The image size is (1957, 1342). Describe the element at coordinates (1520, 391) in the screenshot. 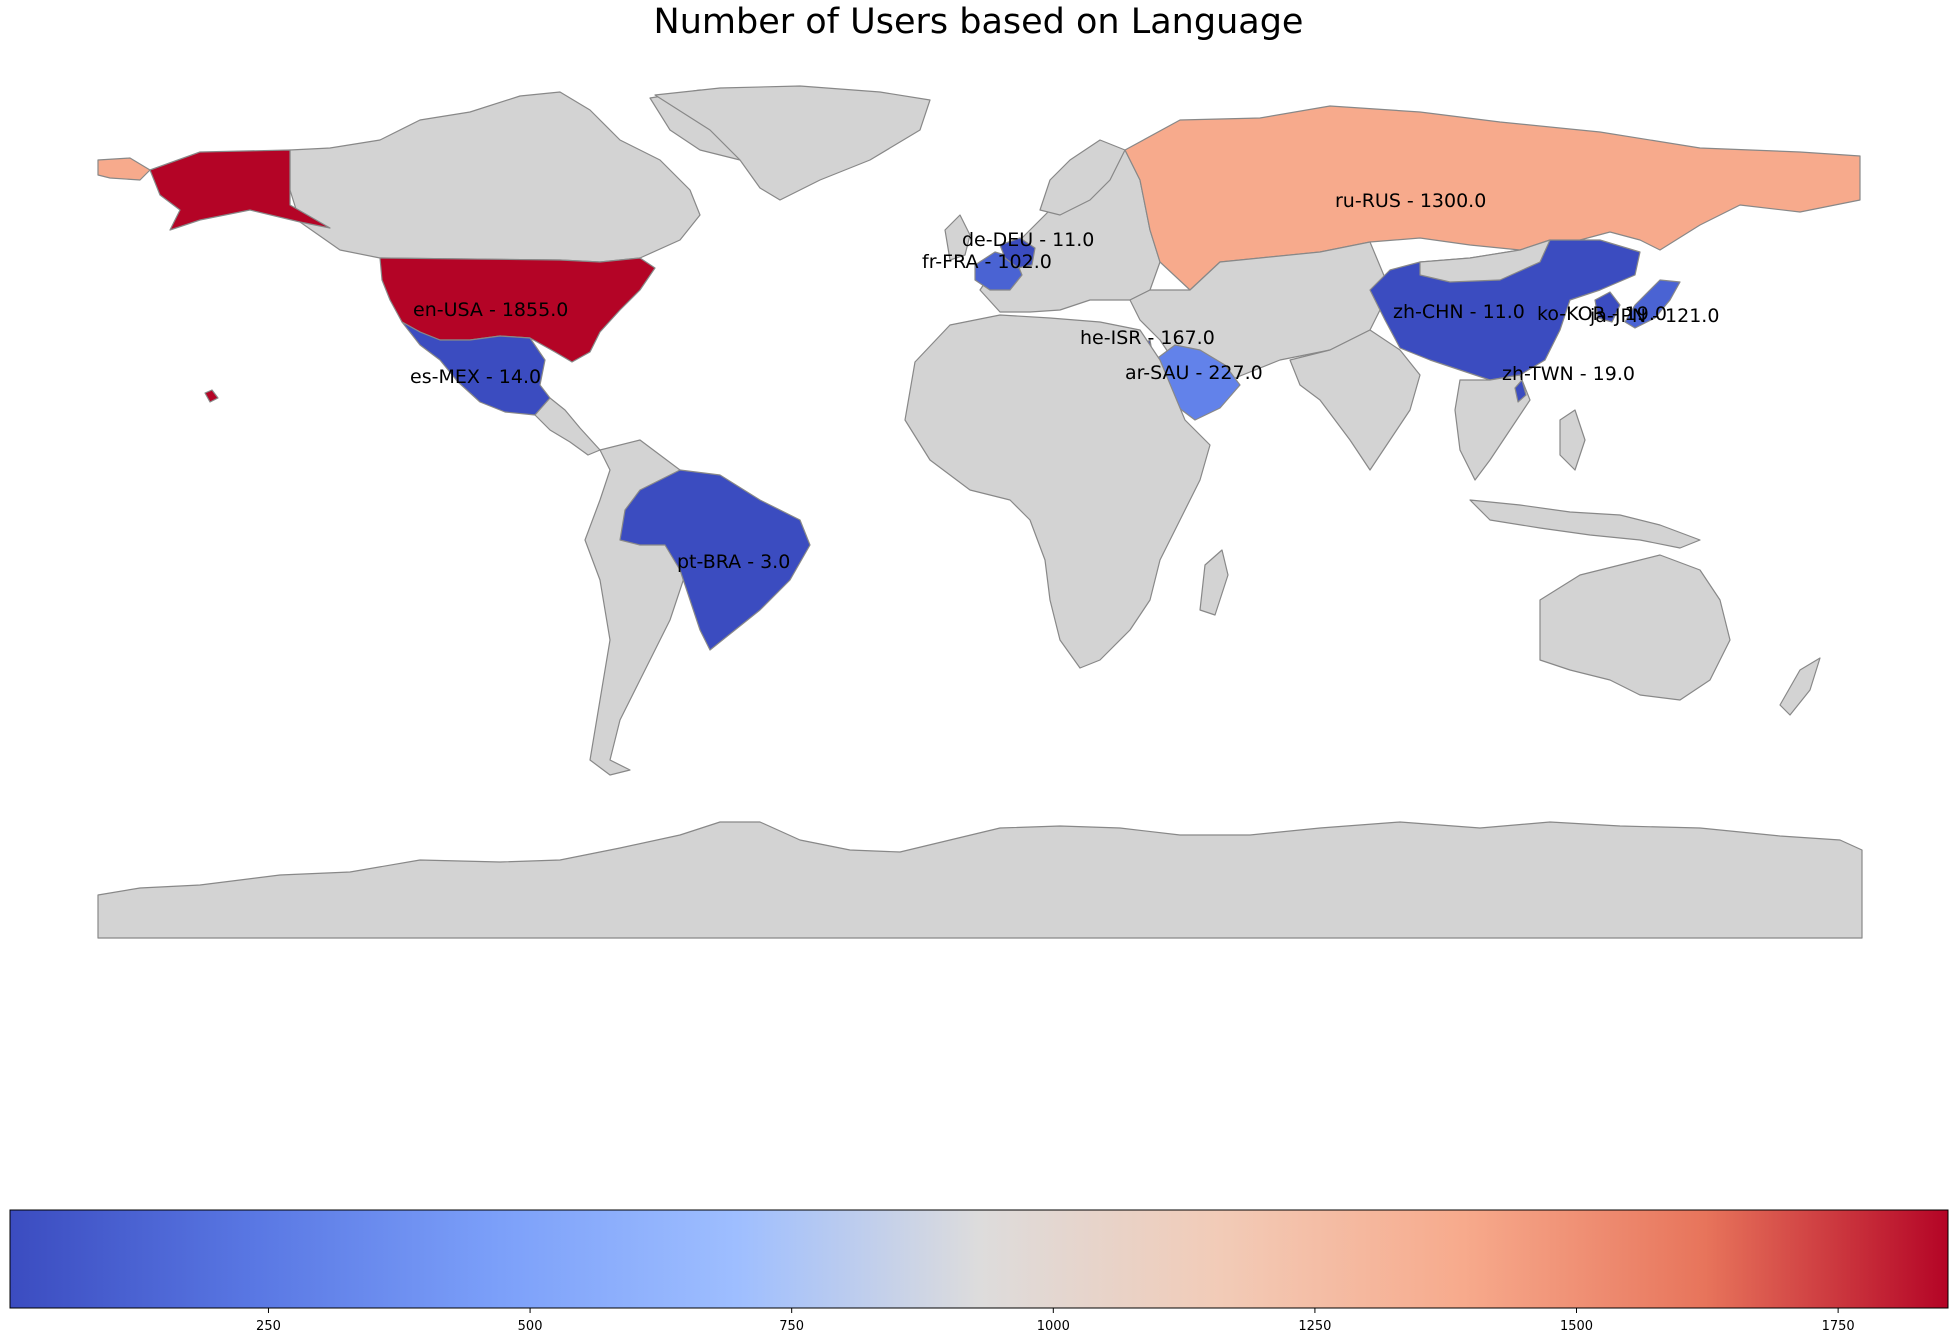

I see `country-taiwan` at that location.